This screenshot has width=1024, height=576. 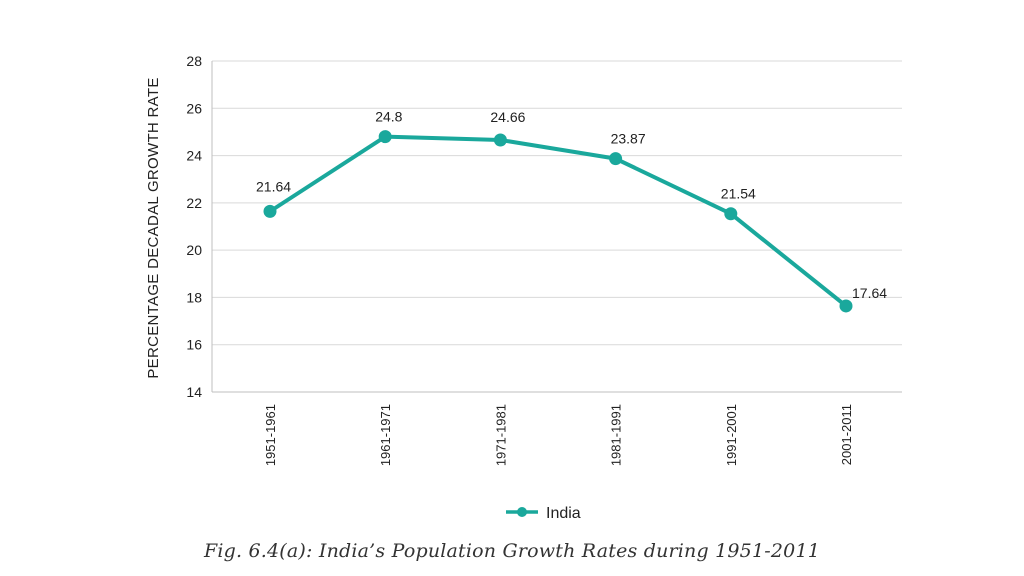 I want to click on y-tick-label: 28, so click(x=194, y=61).